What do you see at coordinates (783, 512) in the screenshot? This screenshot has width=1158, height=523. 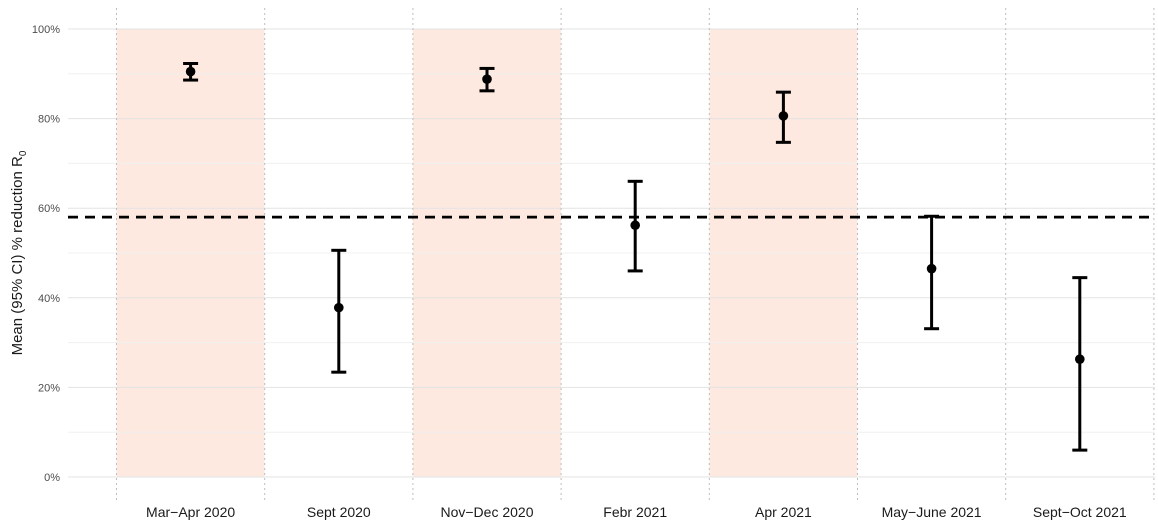 I see `x-tick-label: Apr 2021` at bounding box center [783, 512].